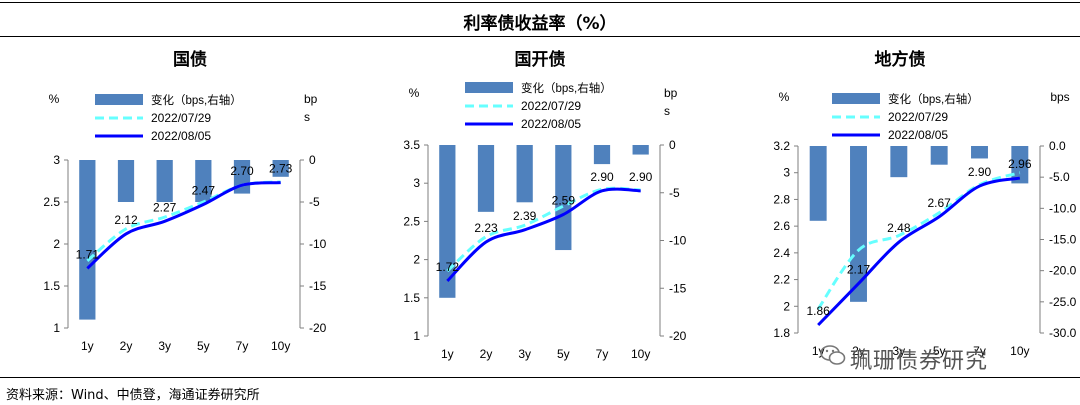  What do you see at coordinates (242, 171) in the screenshot?
I see `data-label-7y: 2.70` at bounding box center [242, 171].